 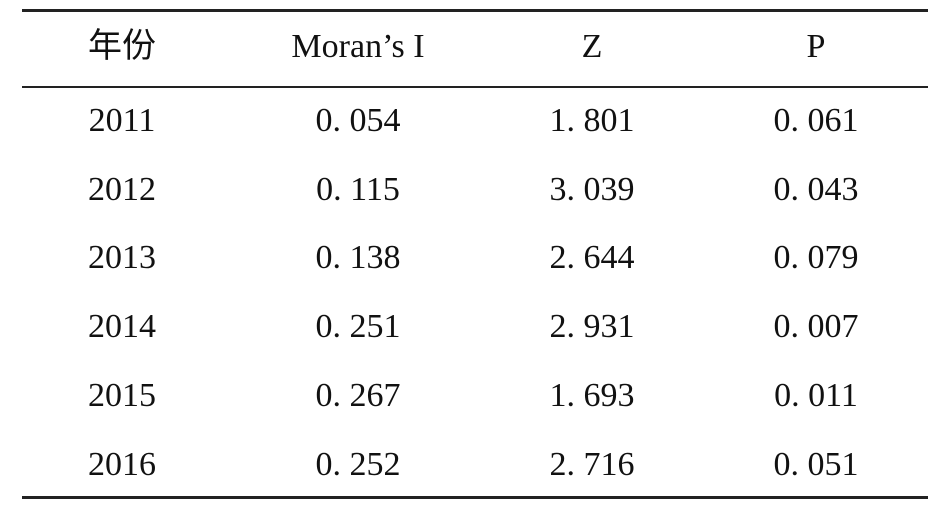 I want to click on table-cell: 2. 931, so click(x=592, y=326).